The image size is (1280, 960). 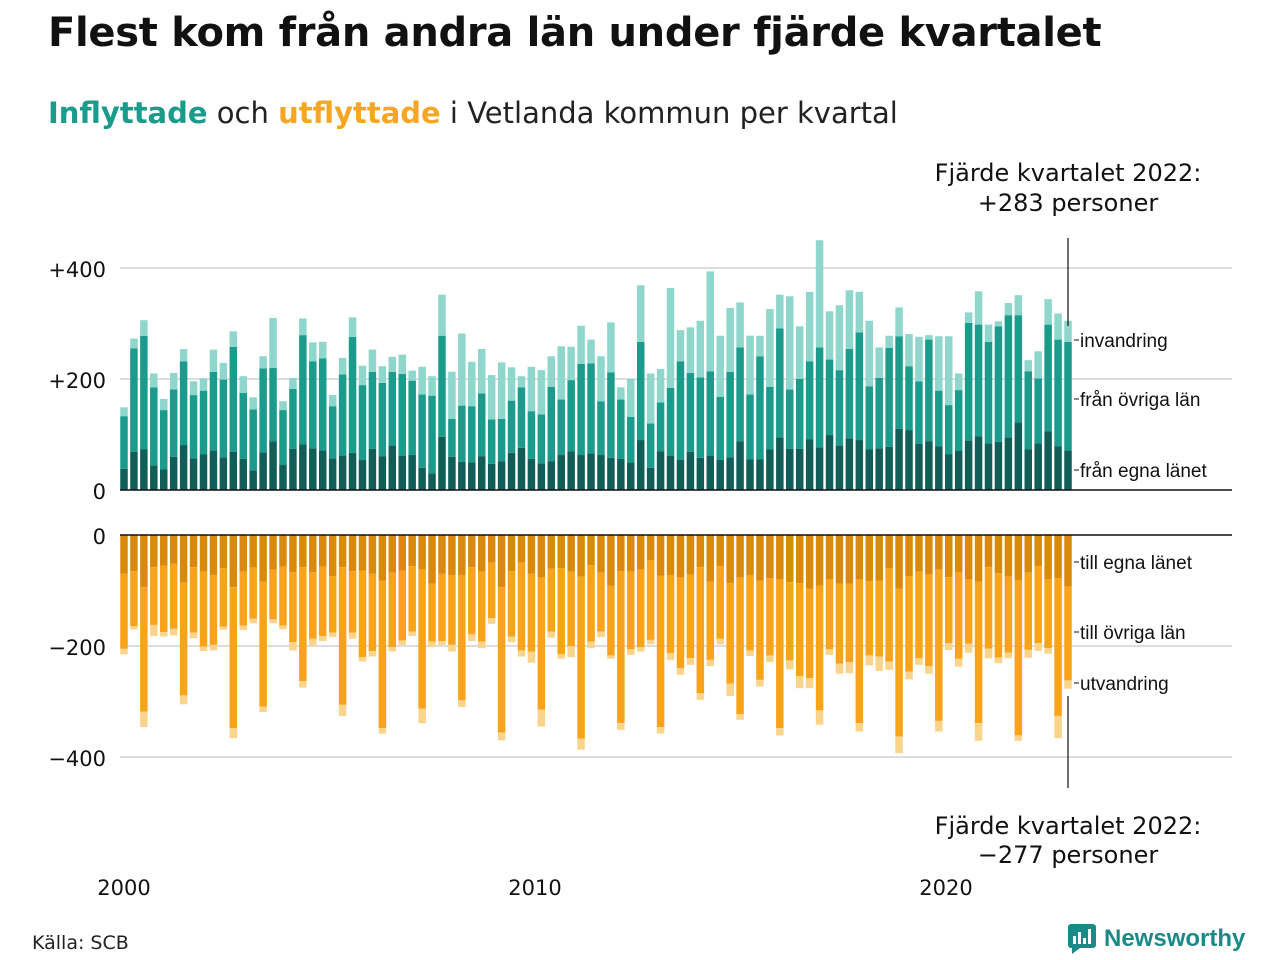 I want to click on outflow-bar-2-q60, so click(x=710, y=620).